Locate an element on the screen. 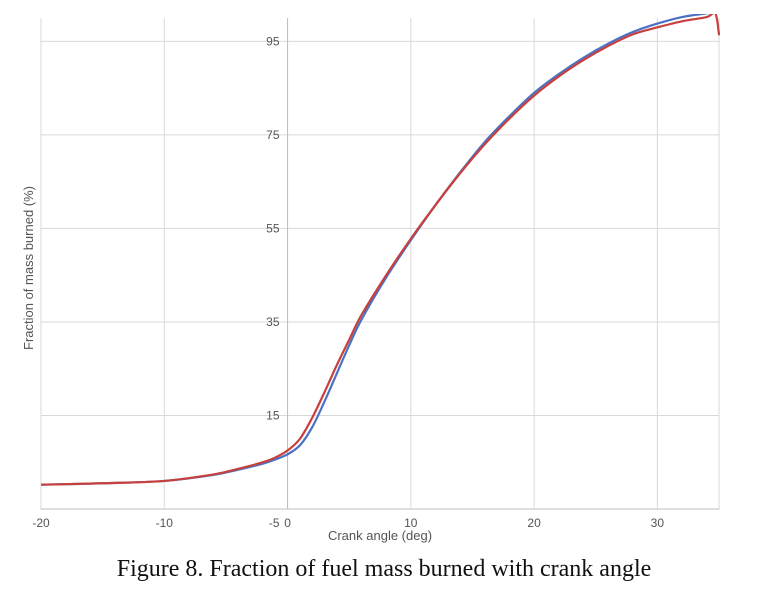 The image size is (768, 603). y-tick-label: 75 is located at coordinates (273, 135).